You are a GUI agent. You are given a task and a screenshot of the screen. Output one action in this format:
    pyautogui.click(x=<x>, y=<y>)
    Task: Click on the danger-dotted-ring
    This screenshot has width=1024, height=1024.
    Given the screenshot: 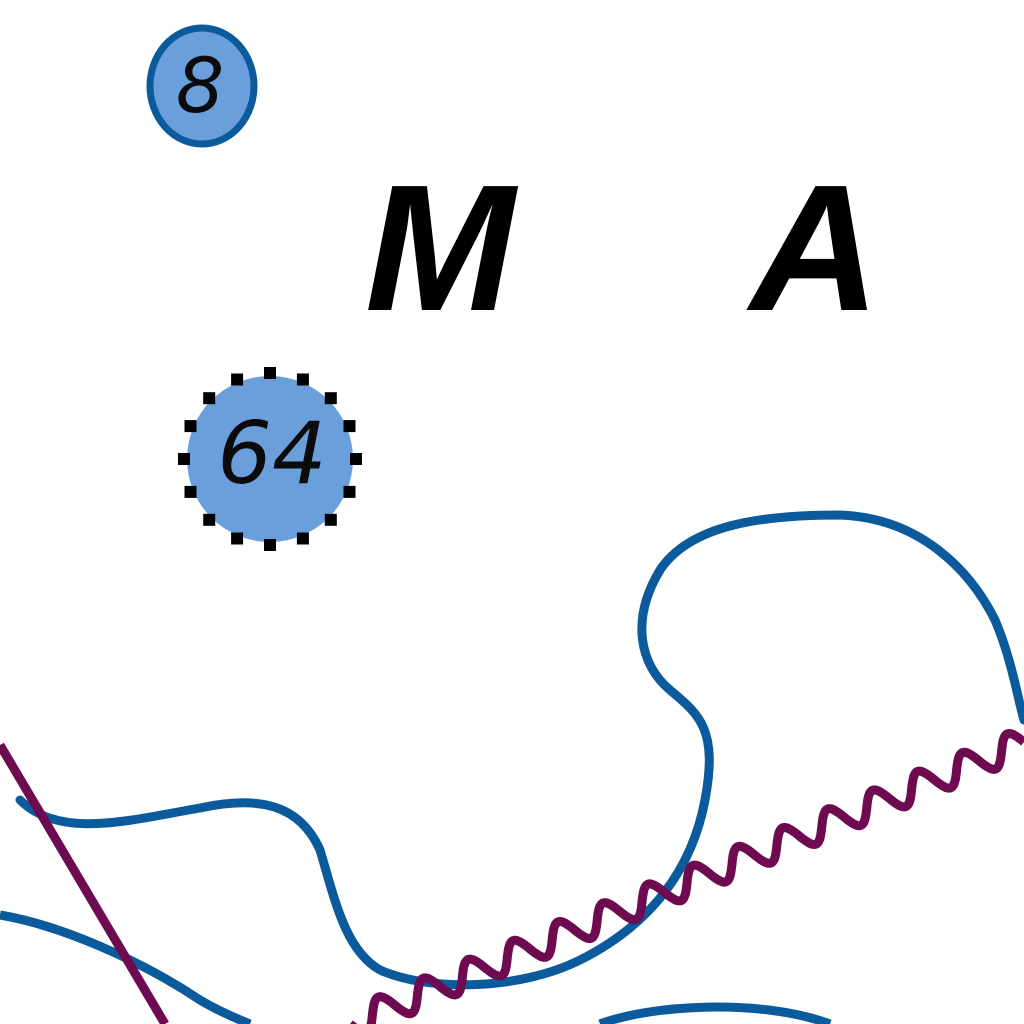 What is the action you would take?
    pyautogui.click(x=270, y=459)
    